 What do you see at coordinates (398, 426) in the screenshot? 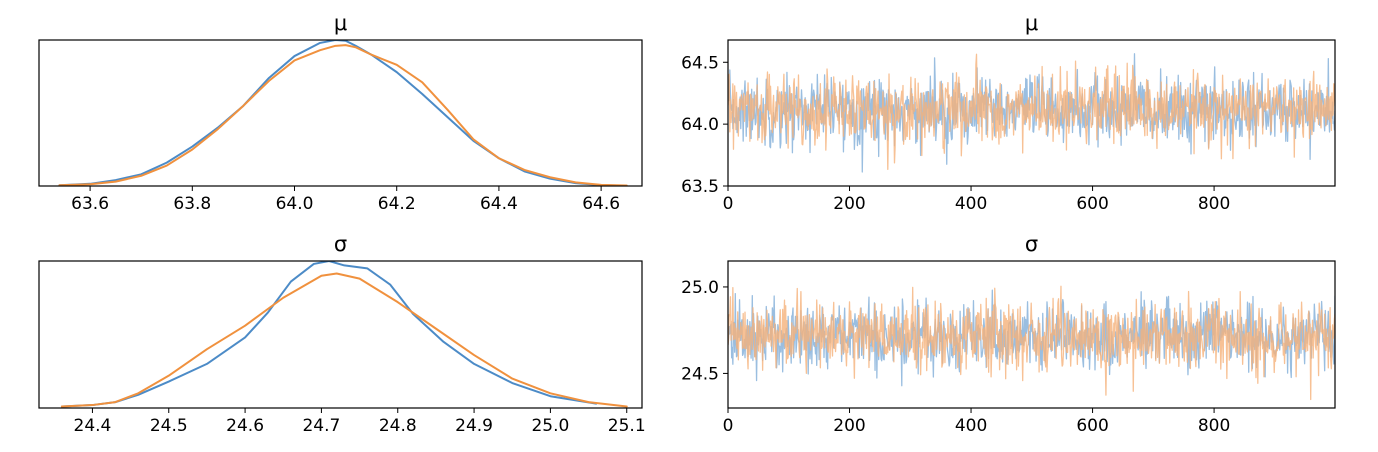
I see `sigma-density-x-tick-label: 24.8` at bounding box center [398, 426].